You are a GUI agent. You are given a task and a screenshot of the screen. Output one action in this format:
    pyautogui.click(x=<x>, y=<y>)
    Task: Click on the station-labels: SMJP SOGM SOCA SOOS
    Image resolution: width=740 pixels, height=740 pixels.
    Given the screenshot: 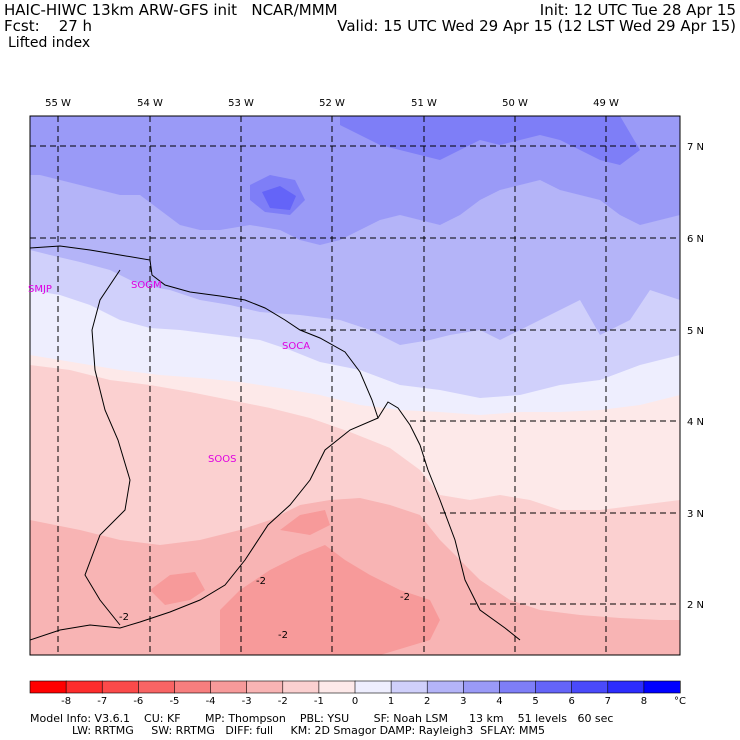 What is the action you would take?
    pyautogui.click(x=169, y=372)
    